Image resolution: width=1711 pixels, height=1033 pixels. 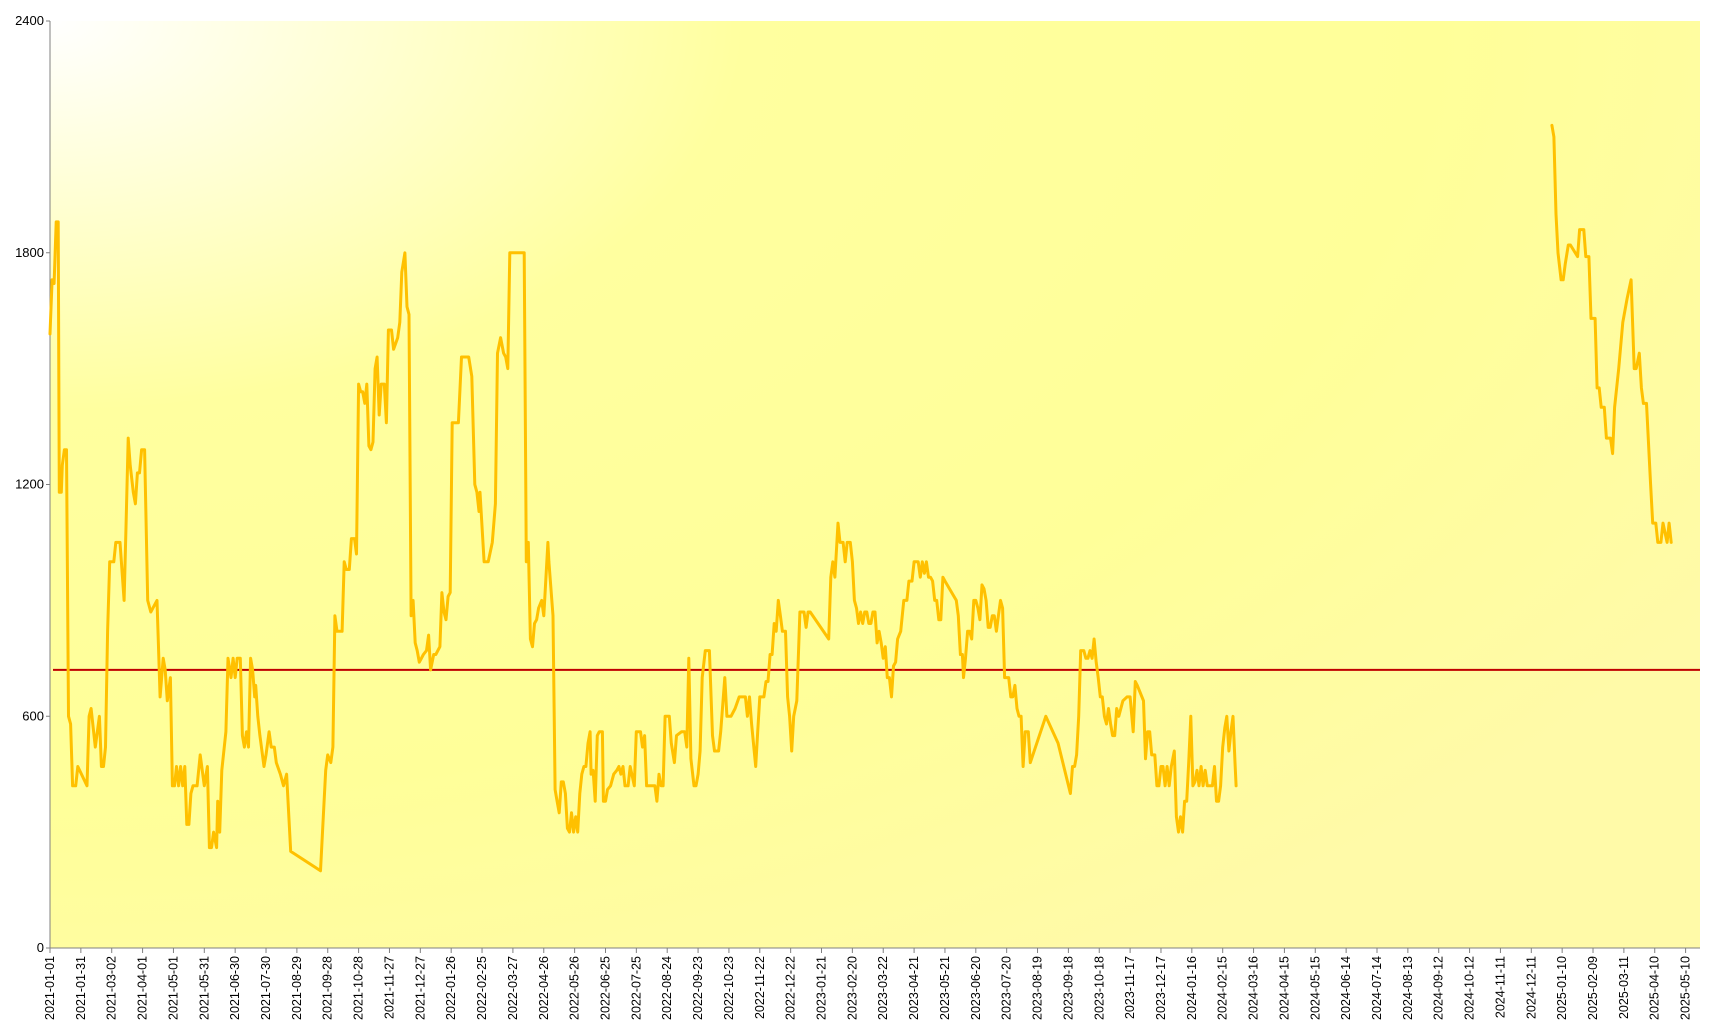 What do you see at coordinates (1315, 988) in the screenshot?
I see `x-tick-label: 2024-05-15` at bounding box center [1315, 988].